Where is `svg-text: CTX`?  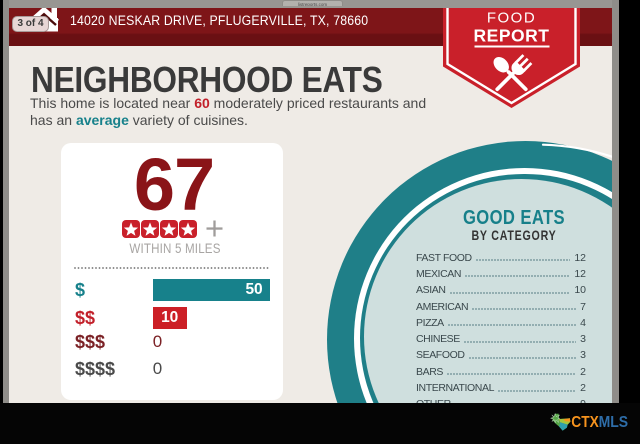
svg-text: CTX is located at coordinates (585, 422).